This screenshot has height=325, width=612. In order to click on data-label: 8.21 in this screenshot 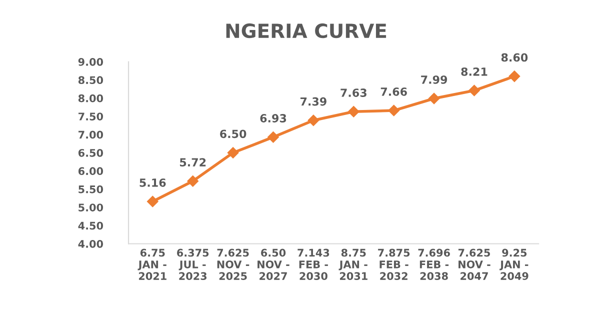, I will do `click(474, 71)`.